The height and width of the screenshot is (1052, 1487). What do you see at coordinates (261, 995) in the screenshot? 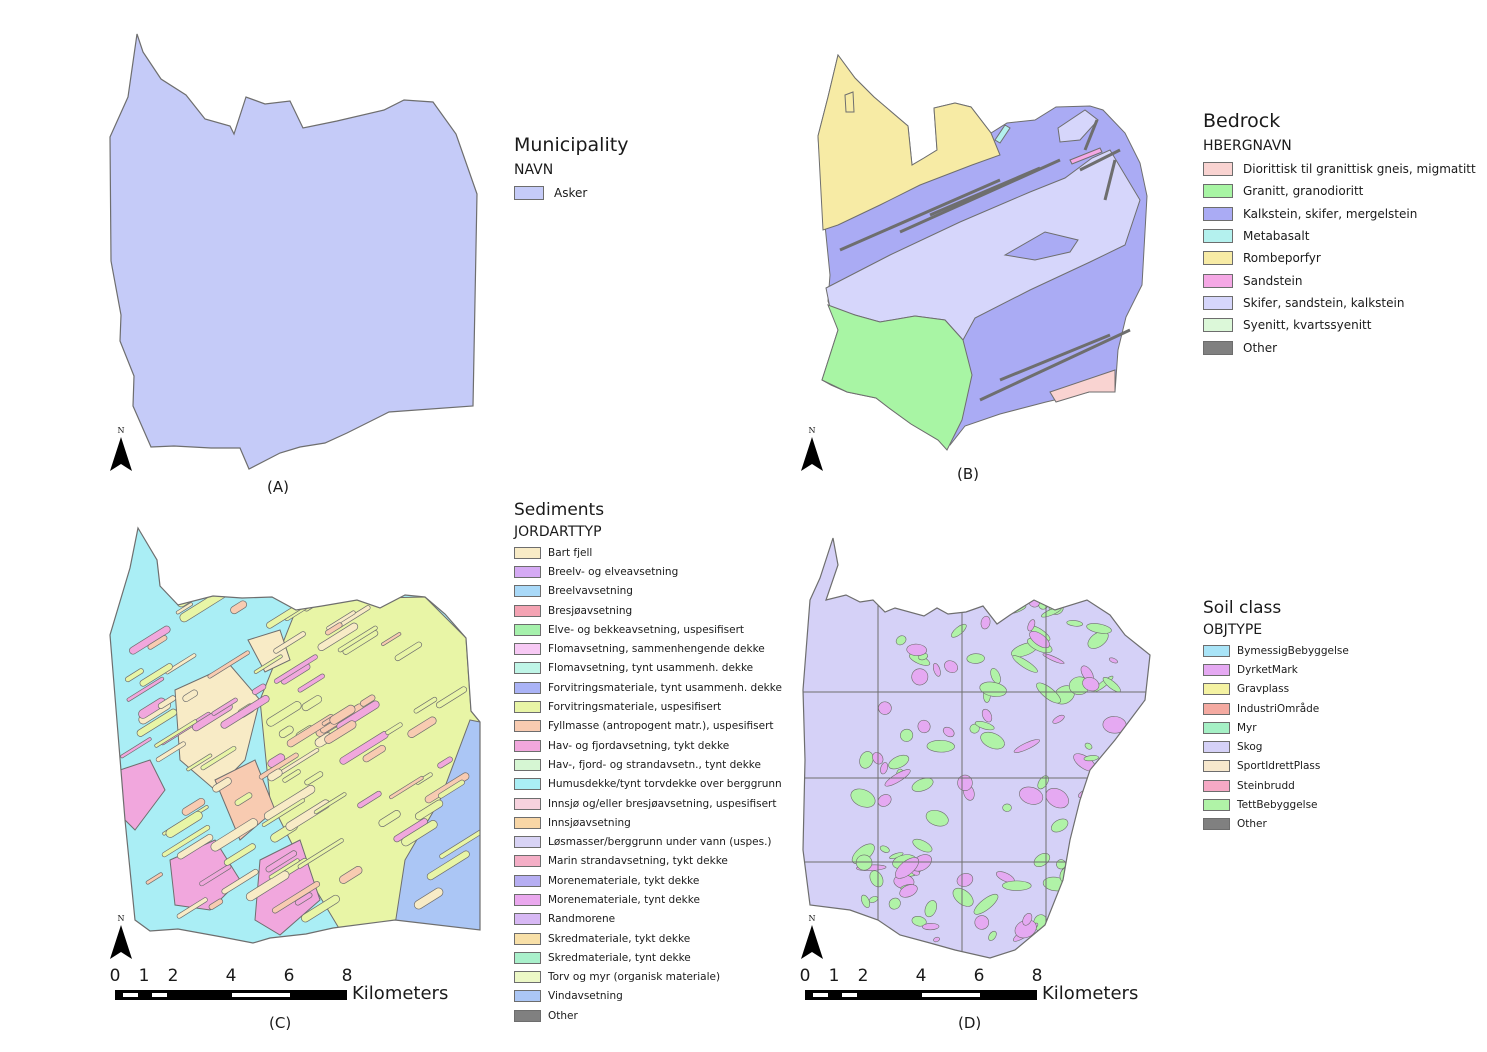
I see `scale-bar-segment` at bounding box center [261, 995].